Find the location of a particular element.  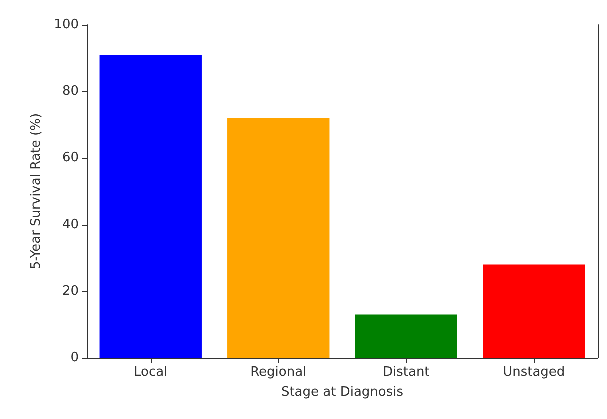

x-tick-label: Unstaged is located at coordinates (534, 372).